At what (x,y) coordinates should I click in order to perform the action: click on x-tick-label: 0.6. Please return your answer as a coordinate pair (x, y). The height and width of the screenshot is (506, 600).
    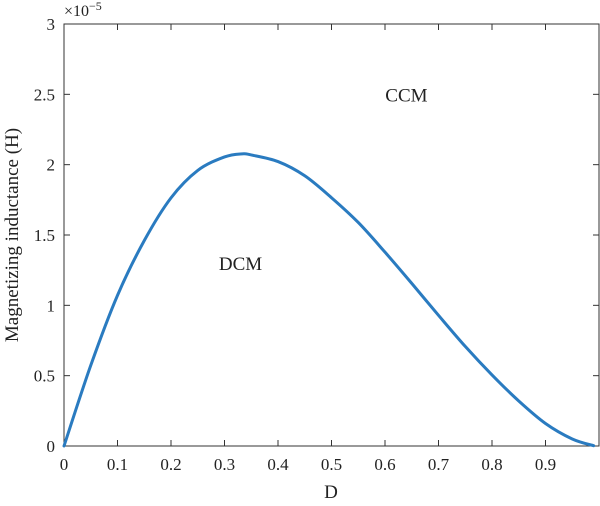
    Looking at the image, I should click on (384, 464).